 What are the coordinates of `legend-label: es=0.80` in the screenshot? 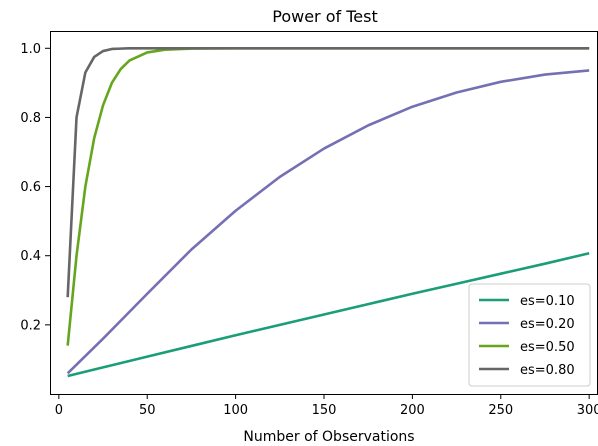 It's located at (547, 370).